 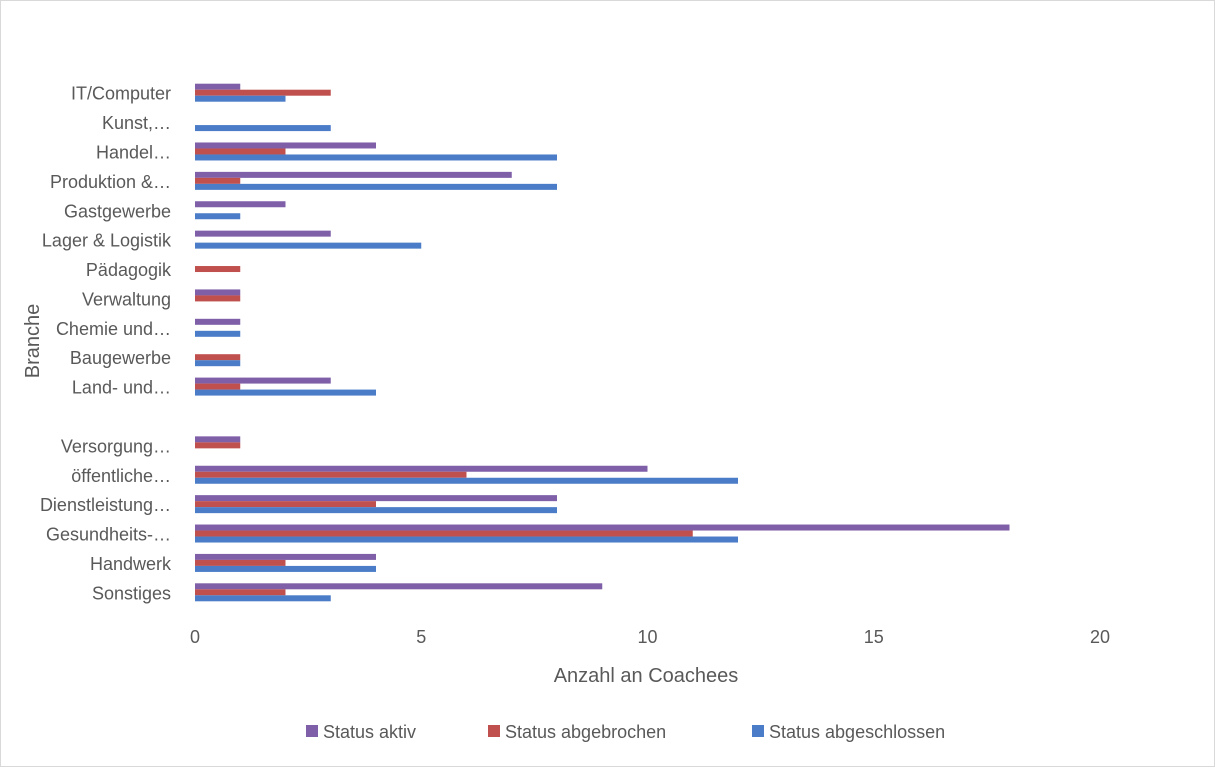 I want to click on legend-item: Status abgebrochen, so click(x=577, y=732).